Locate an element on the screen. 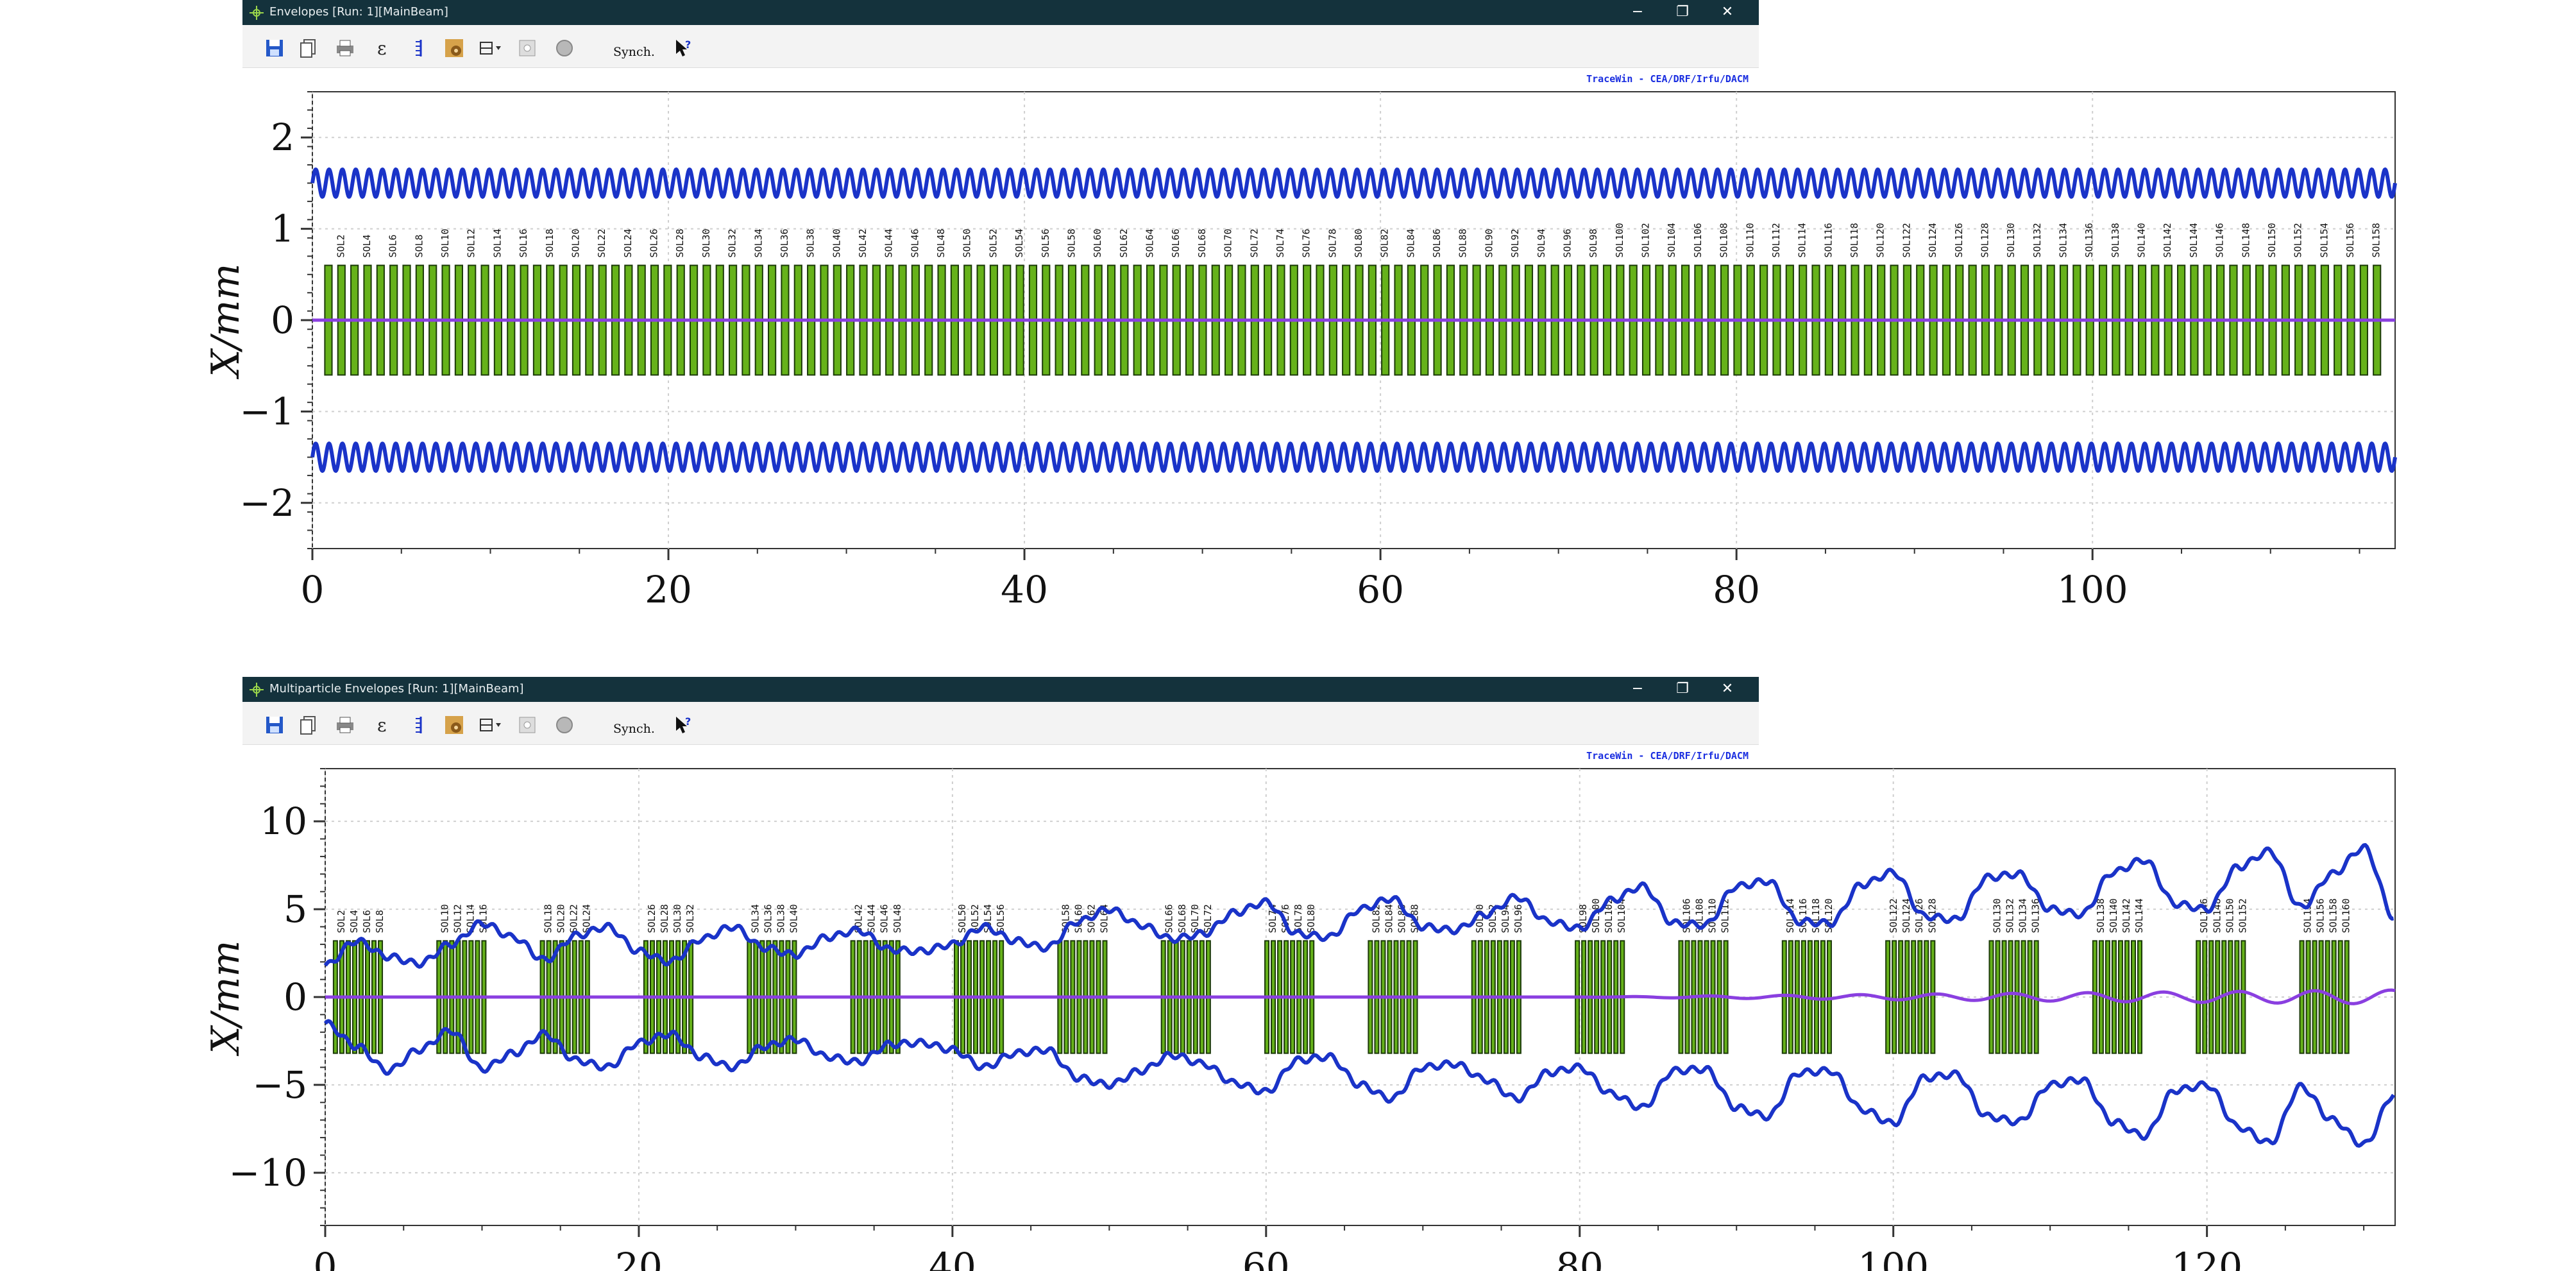 The width and height of the screenshot is (2576, 1271). solenoid-label: SOL126 is located at coordinates (1959, 240).